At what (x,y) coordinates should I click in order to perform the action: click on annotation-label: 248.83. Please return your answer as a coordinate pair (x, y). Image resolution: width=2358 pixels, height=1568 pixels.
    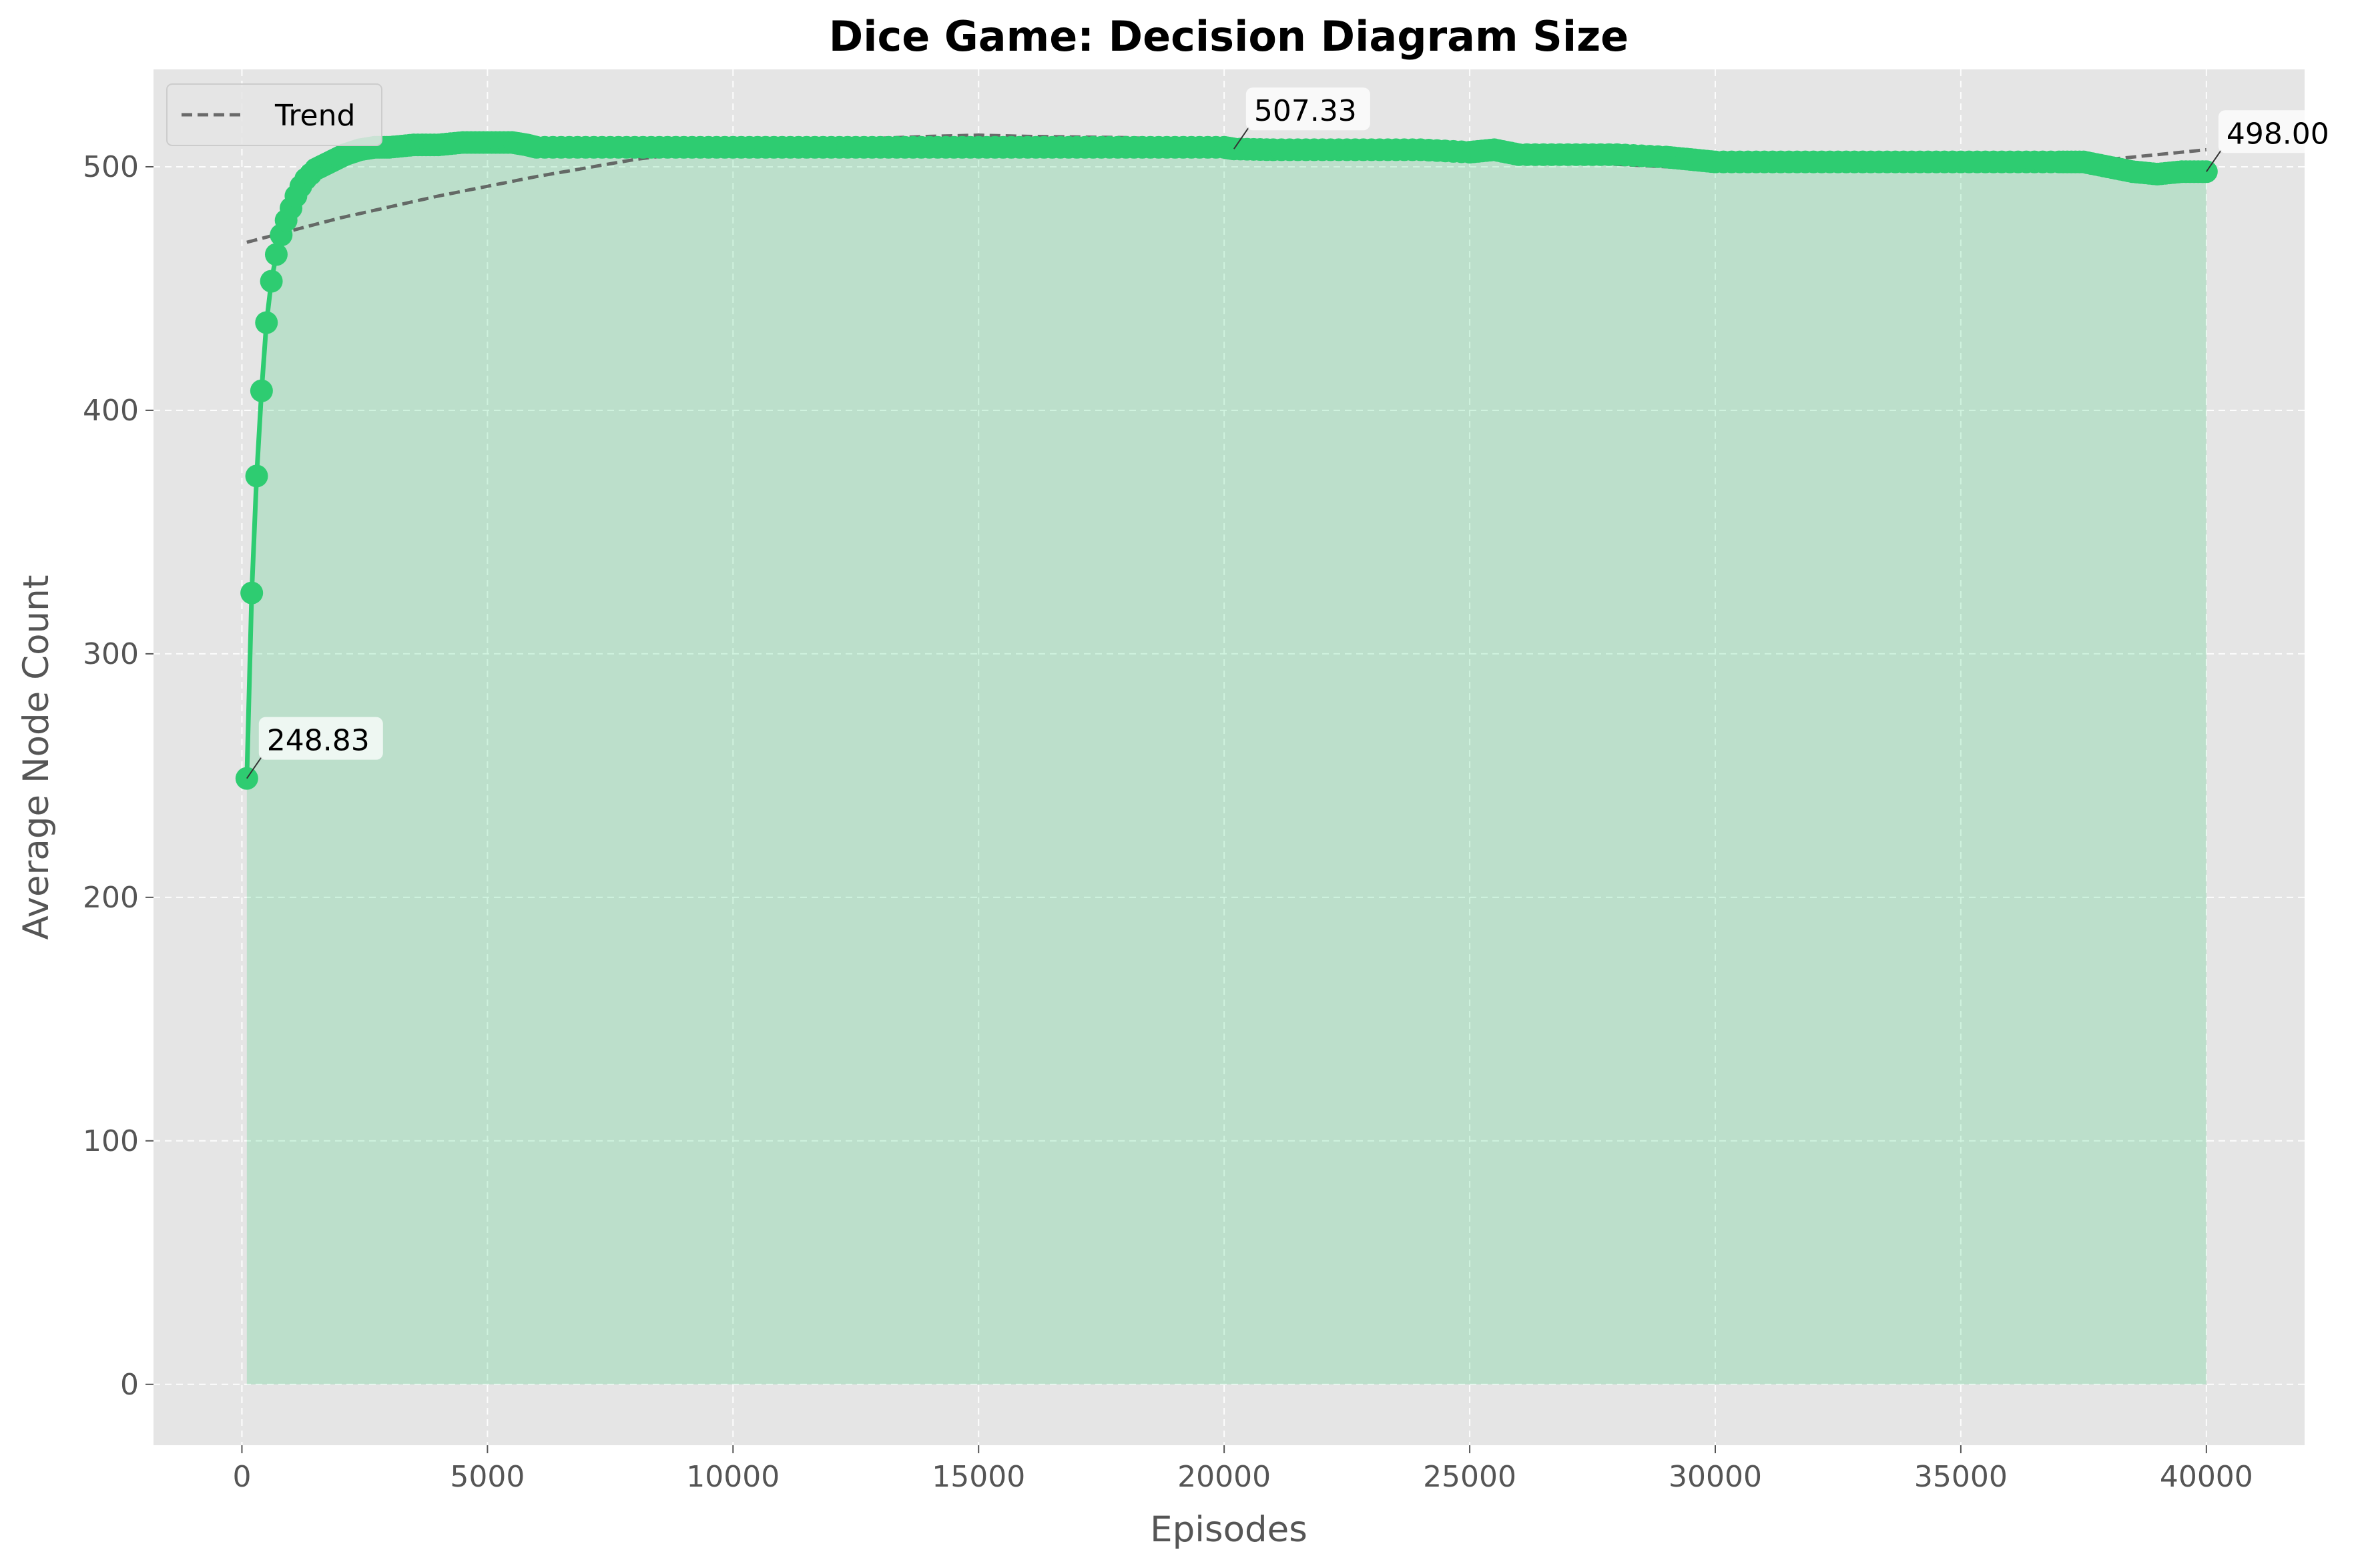
    Looking at the image, I should click on (319, 741).